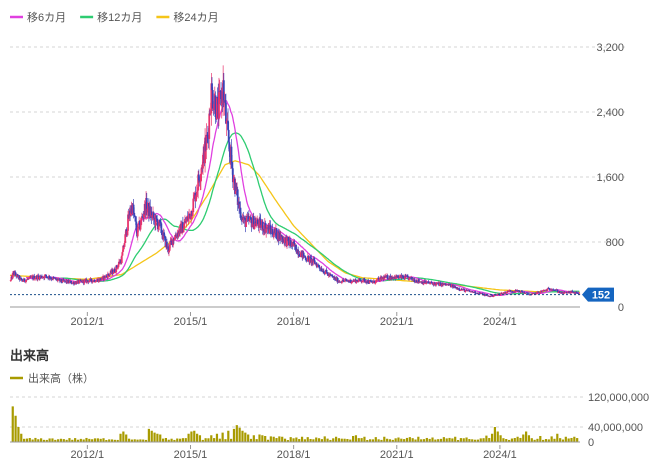 Image resolution: width=671 pixels, height=471 pixels. Describe the element at coordinates (621, 308) in the screenshot. I see `y-tick-label: 0` at that location.